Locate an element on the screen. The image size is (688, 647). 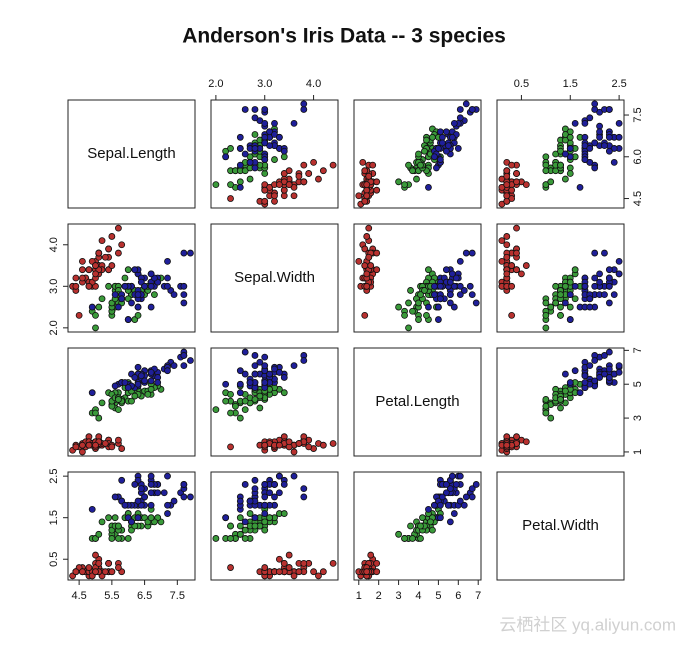
left-tick-label: 2.5 is located at coordinates (54, 476).